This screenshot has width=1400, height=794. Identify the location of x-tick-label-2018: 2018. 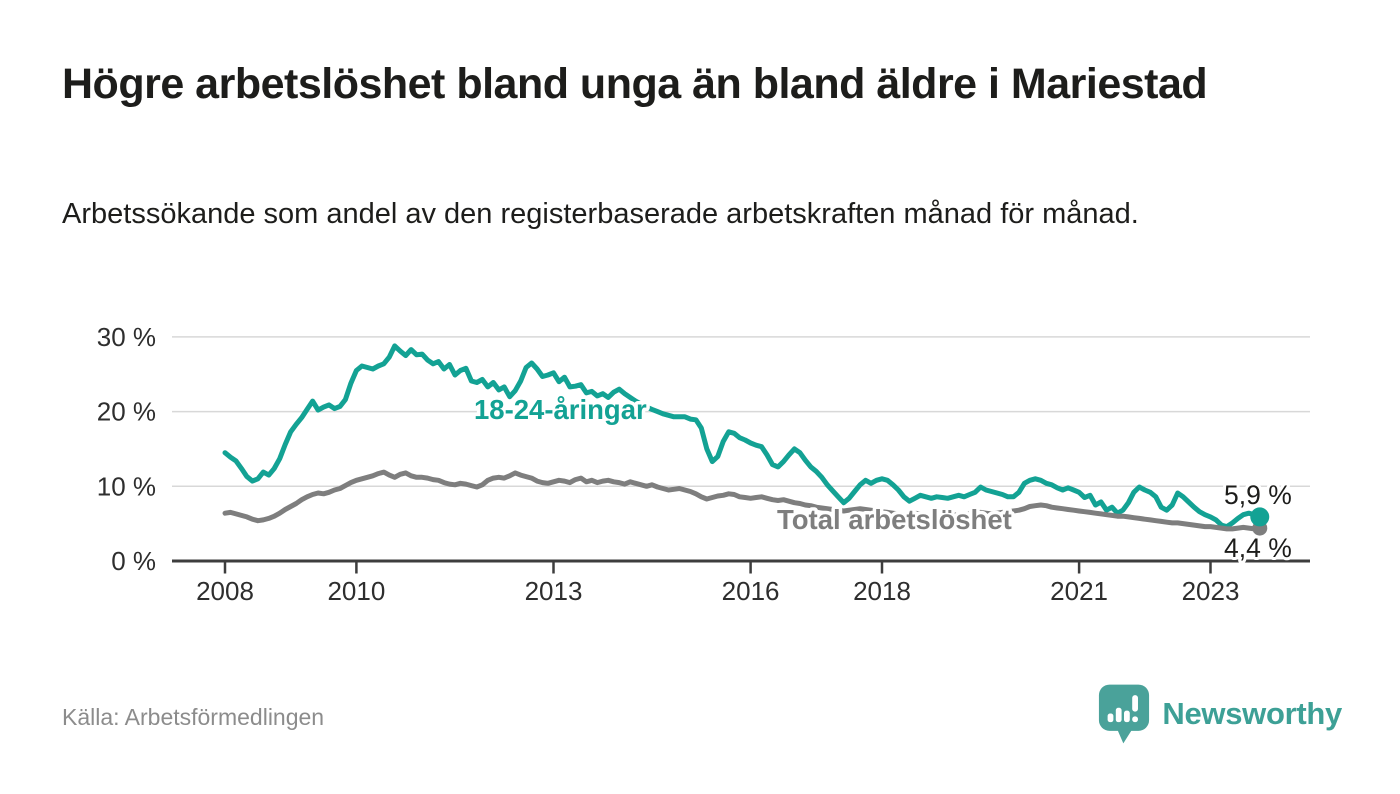
(882, 591).